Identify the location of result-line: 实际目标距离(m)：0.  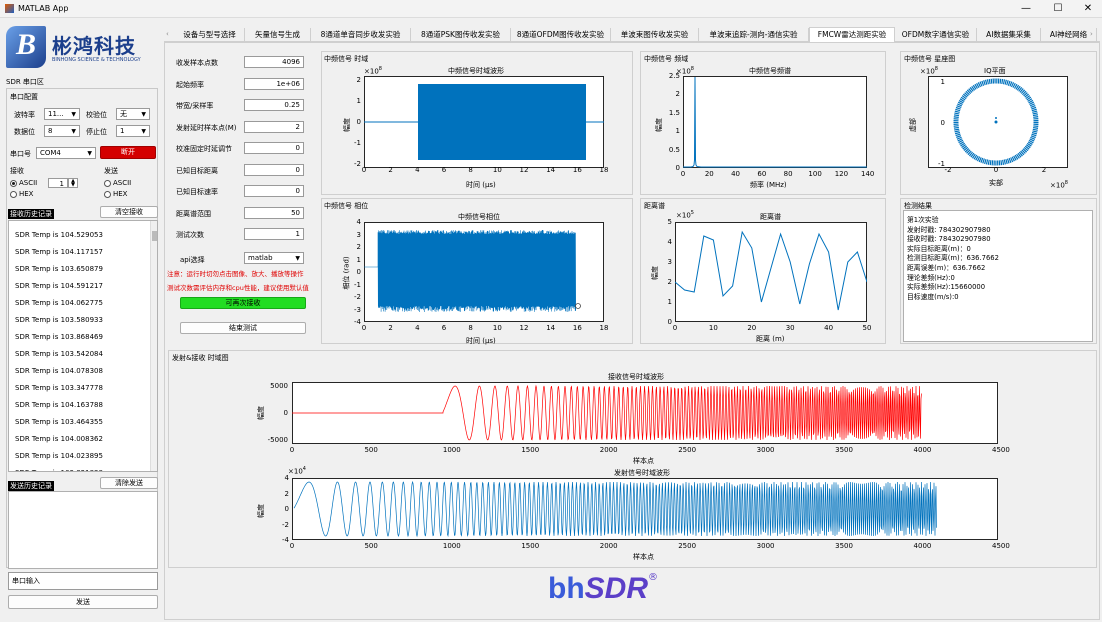
(939, 248).